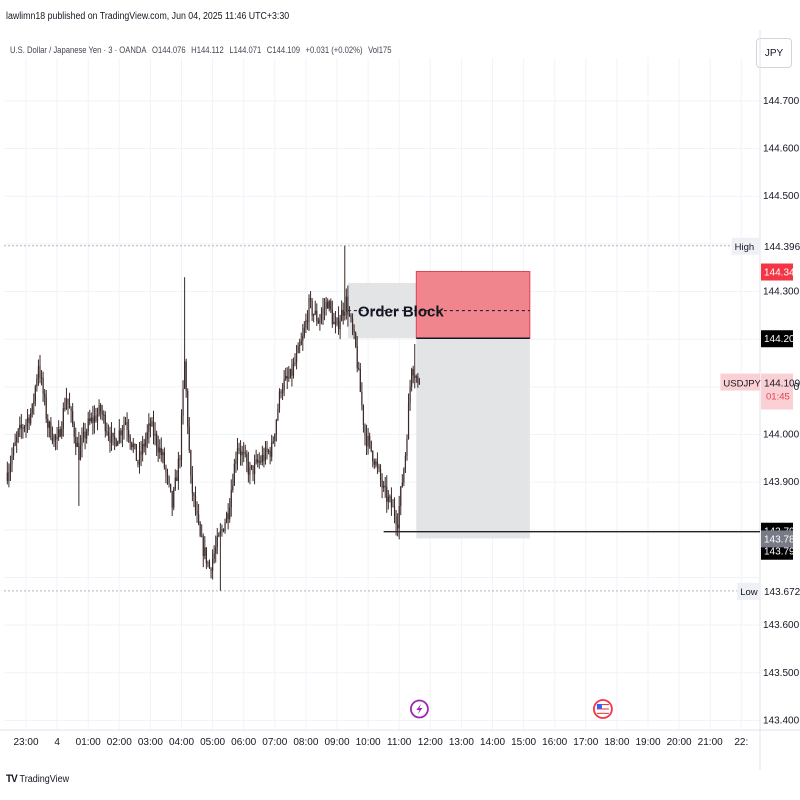 This screenshot has width=800, height=800. I want to click on target-zone, so click(473, 438).